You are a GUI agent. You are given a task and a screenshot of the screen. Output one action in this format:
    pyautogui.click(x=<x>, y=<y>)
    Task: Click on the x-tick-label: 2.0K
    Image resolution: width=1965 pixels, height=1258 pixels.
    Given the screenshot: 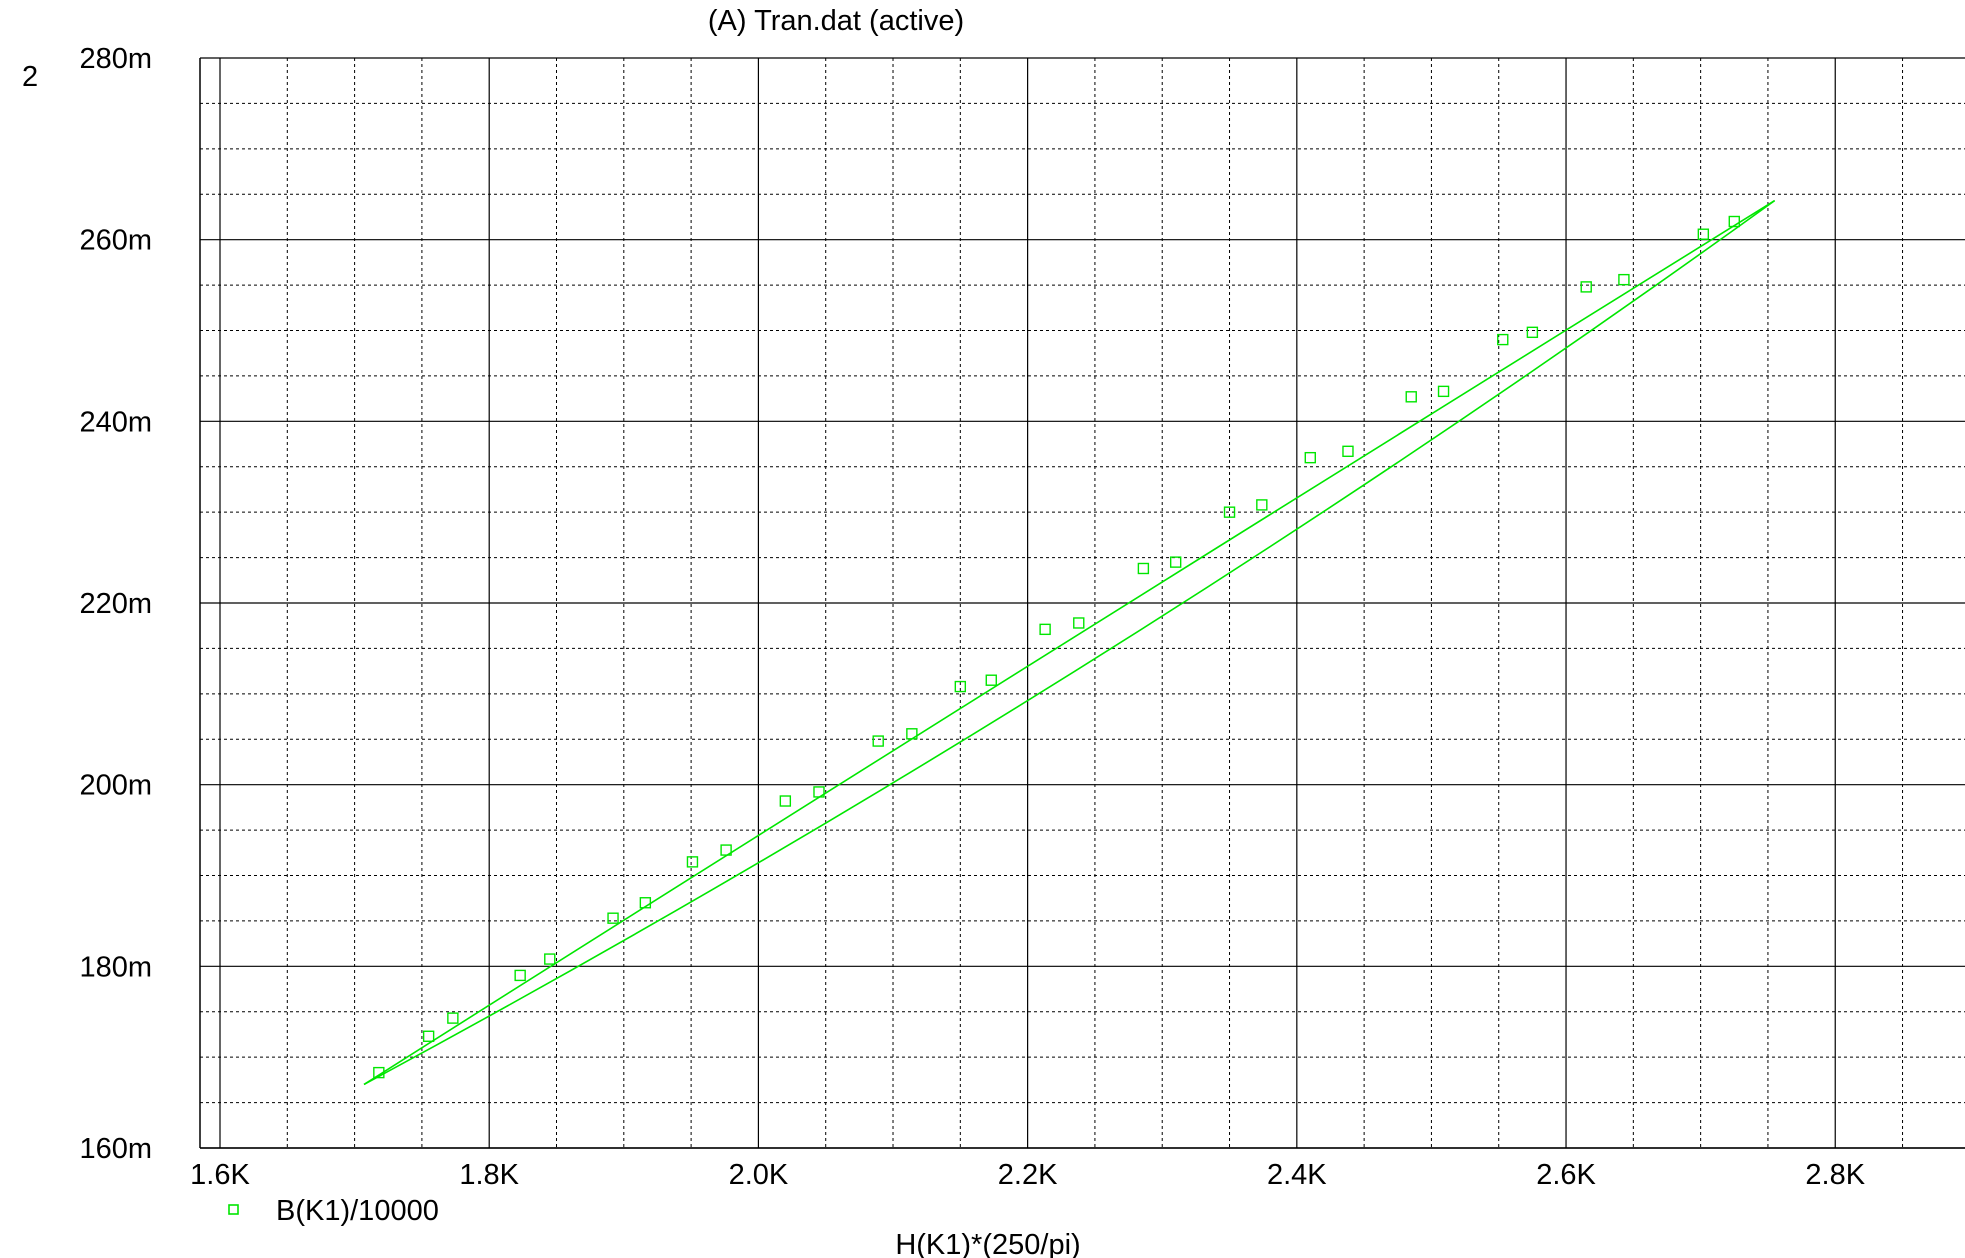 What is the action you would take?
    pyautogui.click(x=759, y=1175)
    